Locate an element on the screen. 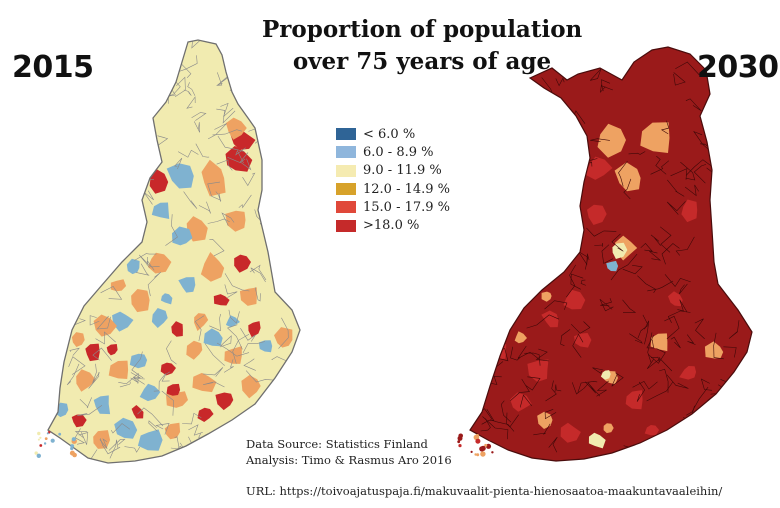  year-label-2015: 2015 is located at coordinates (53, 67).